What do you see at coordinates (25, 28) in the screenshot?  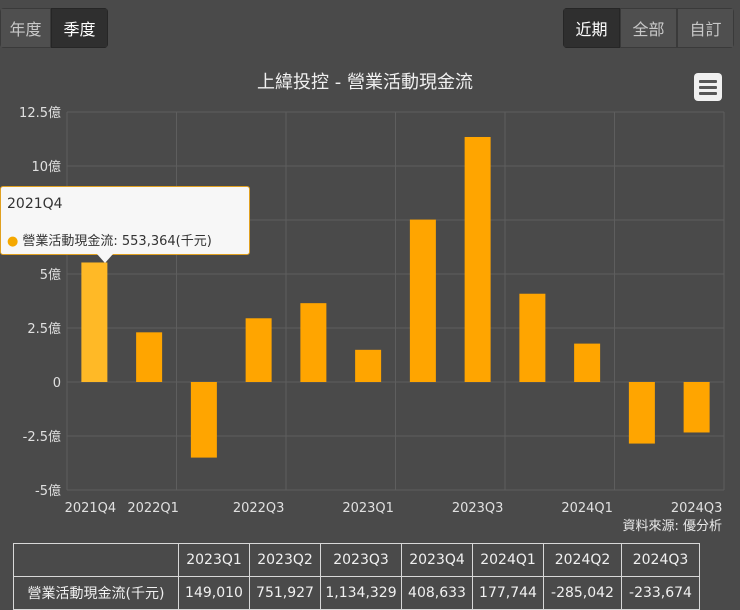 I see `annual-toggle-button: 年度` at bounding box center [25, 28].